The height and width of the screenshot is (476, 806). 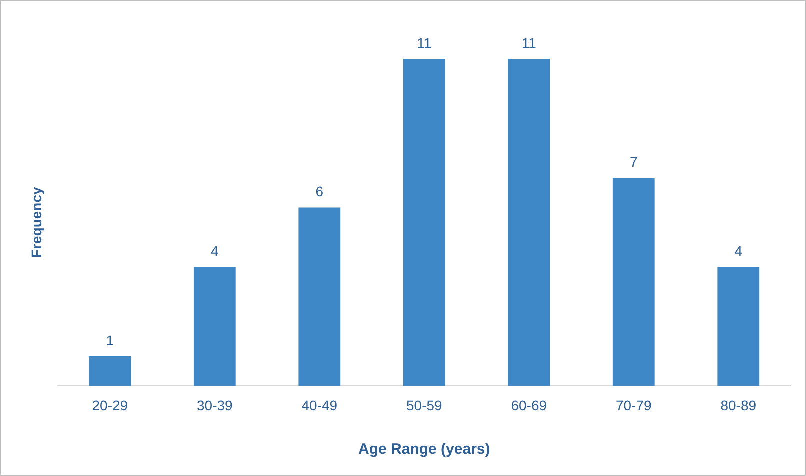 I want to click on data-label: 6, so click(x=320, y=192).